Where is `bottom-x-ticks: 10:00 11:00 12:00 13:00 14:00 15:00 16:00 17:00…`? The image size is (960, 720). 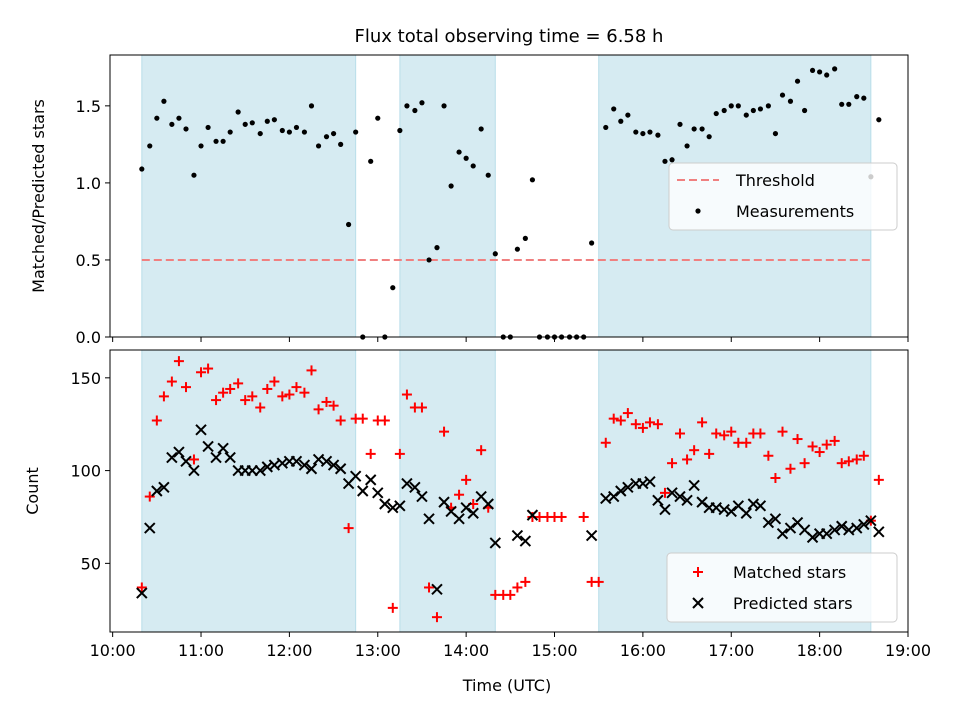 bottom-x-ticks: 10:00 11:00 12:00 13:00 14:00 15:00 16:00 17:00… is located at coordinates (510, 646).